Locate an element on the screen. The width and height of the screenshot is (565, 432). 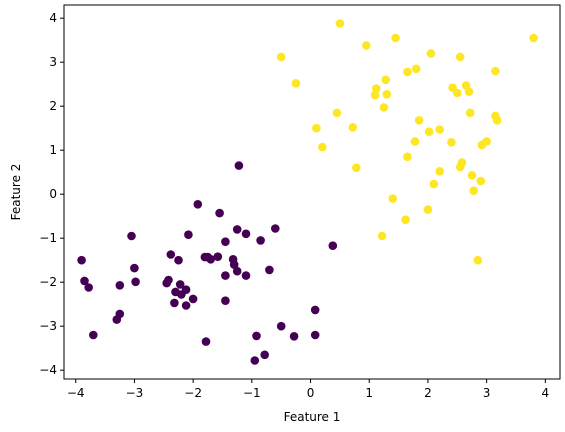
x-tick-label: −3 is located at coordinates (135, 393).